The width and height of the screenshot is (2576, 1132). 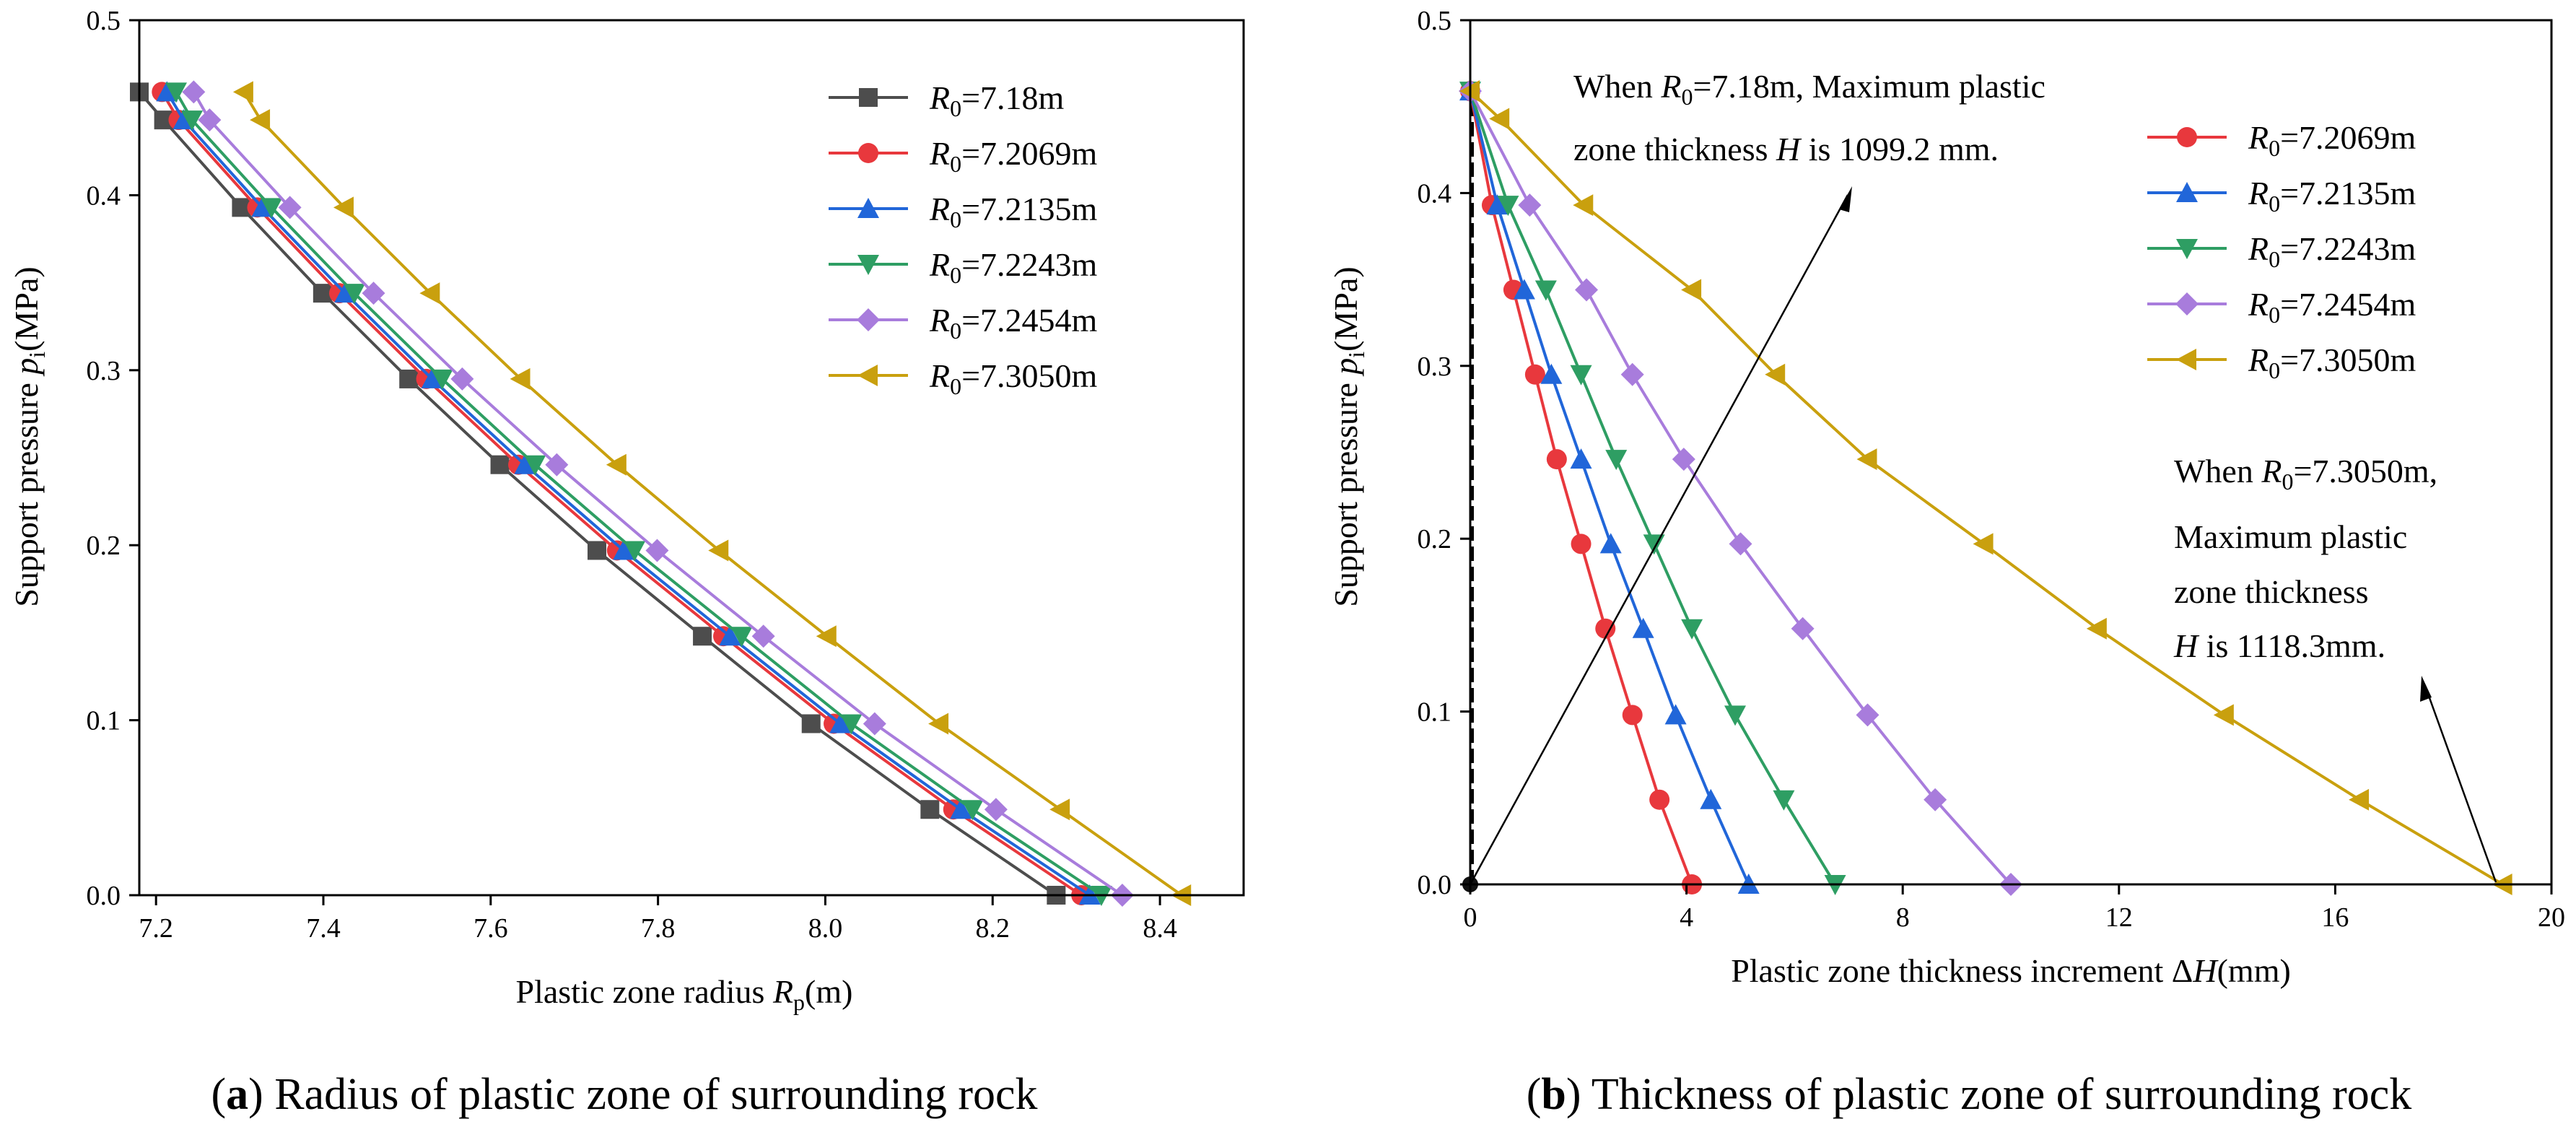 I want to click on chart-b-arrow-1-shaft, so click(x=1659, y=540).